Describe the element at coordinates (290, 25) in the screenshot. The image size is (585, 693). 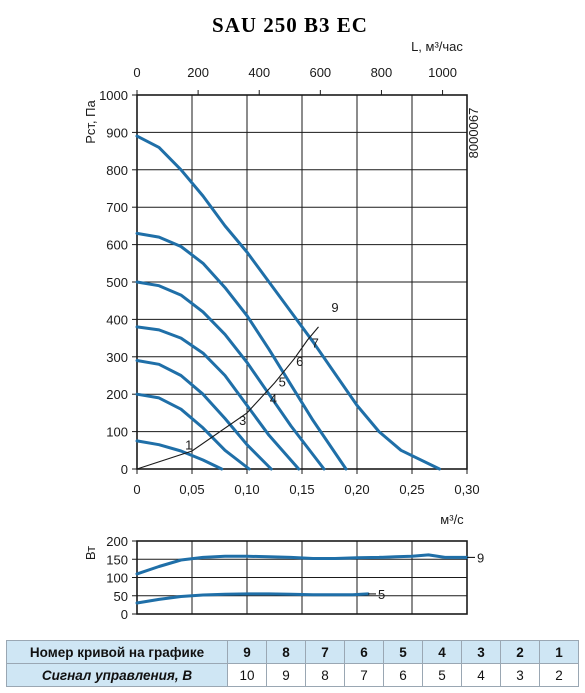
I see `chart-title: SAU 250 B3 EC` at that location.